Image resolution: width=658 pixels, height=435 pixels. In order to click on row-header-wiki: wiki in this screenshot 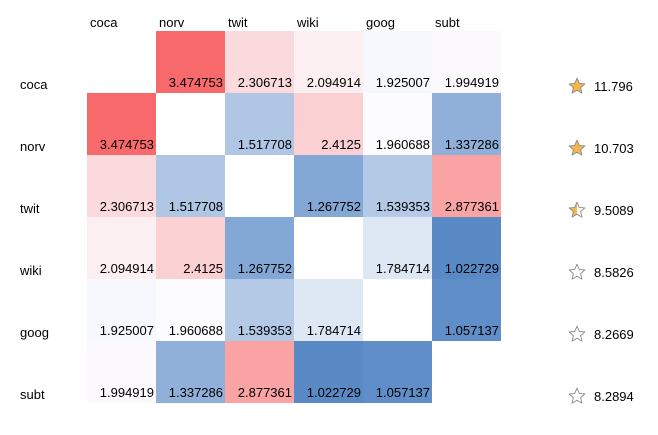, I will do `click(31, 270)`.